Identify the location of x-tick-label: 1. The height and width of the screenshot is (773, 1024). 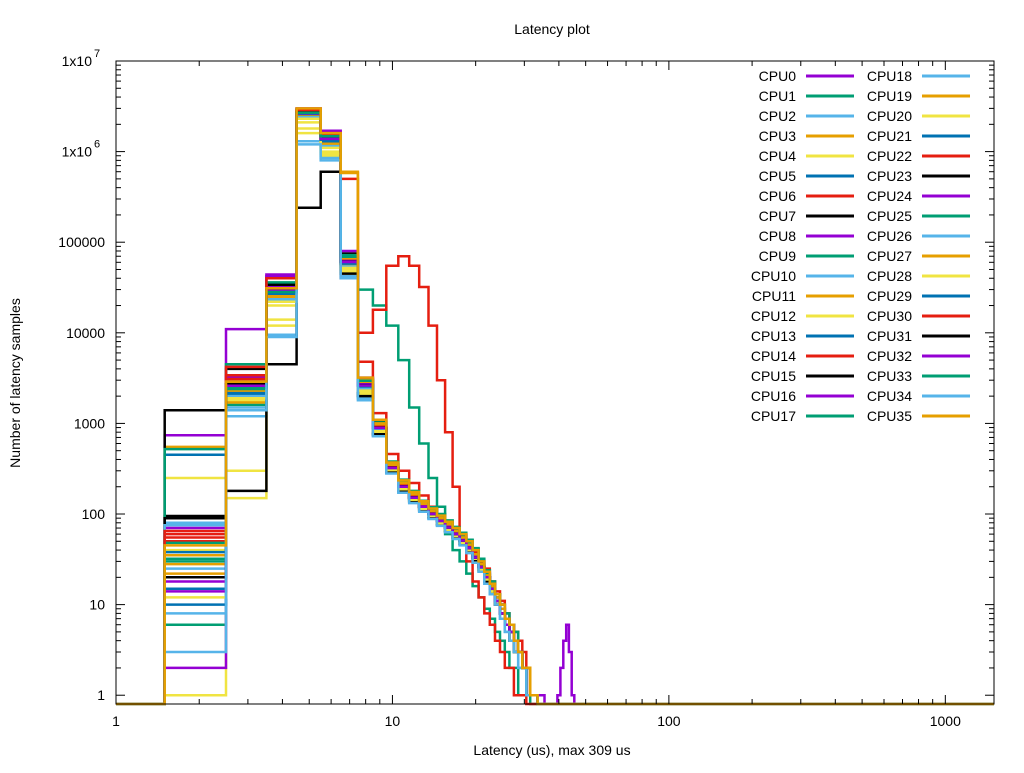
(116, 721).